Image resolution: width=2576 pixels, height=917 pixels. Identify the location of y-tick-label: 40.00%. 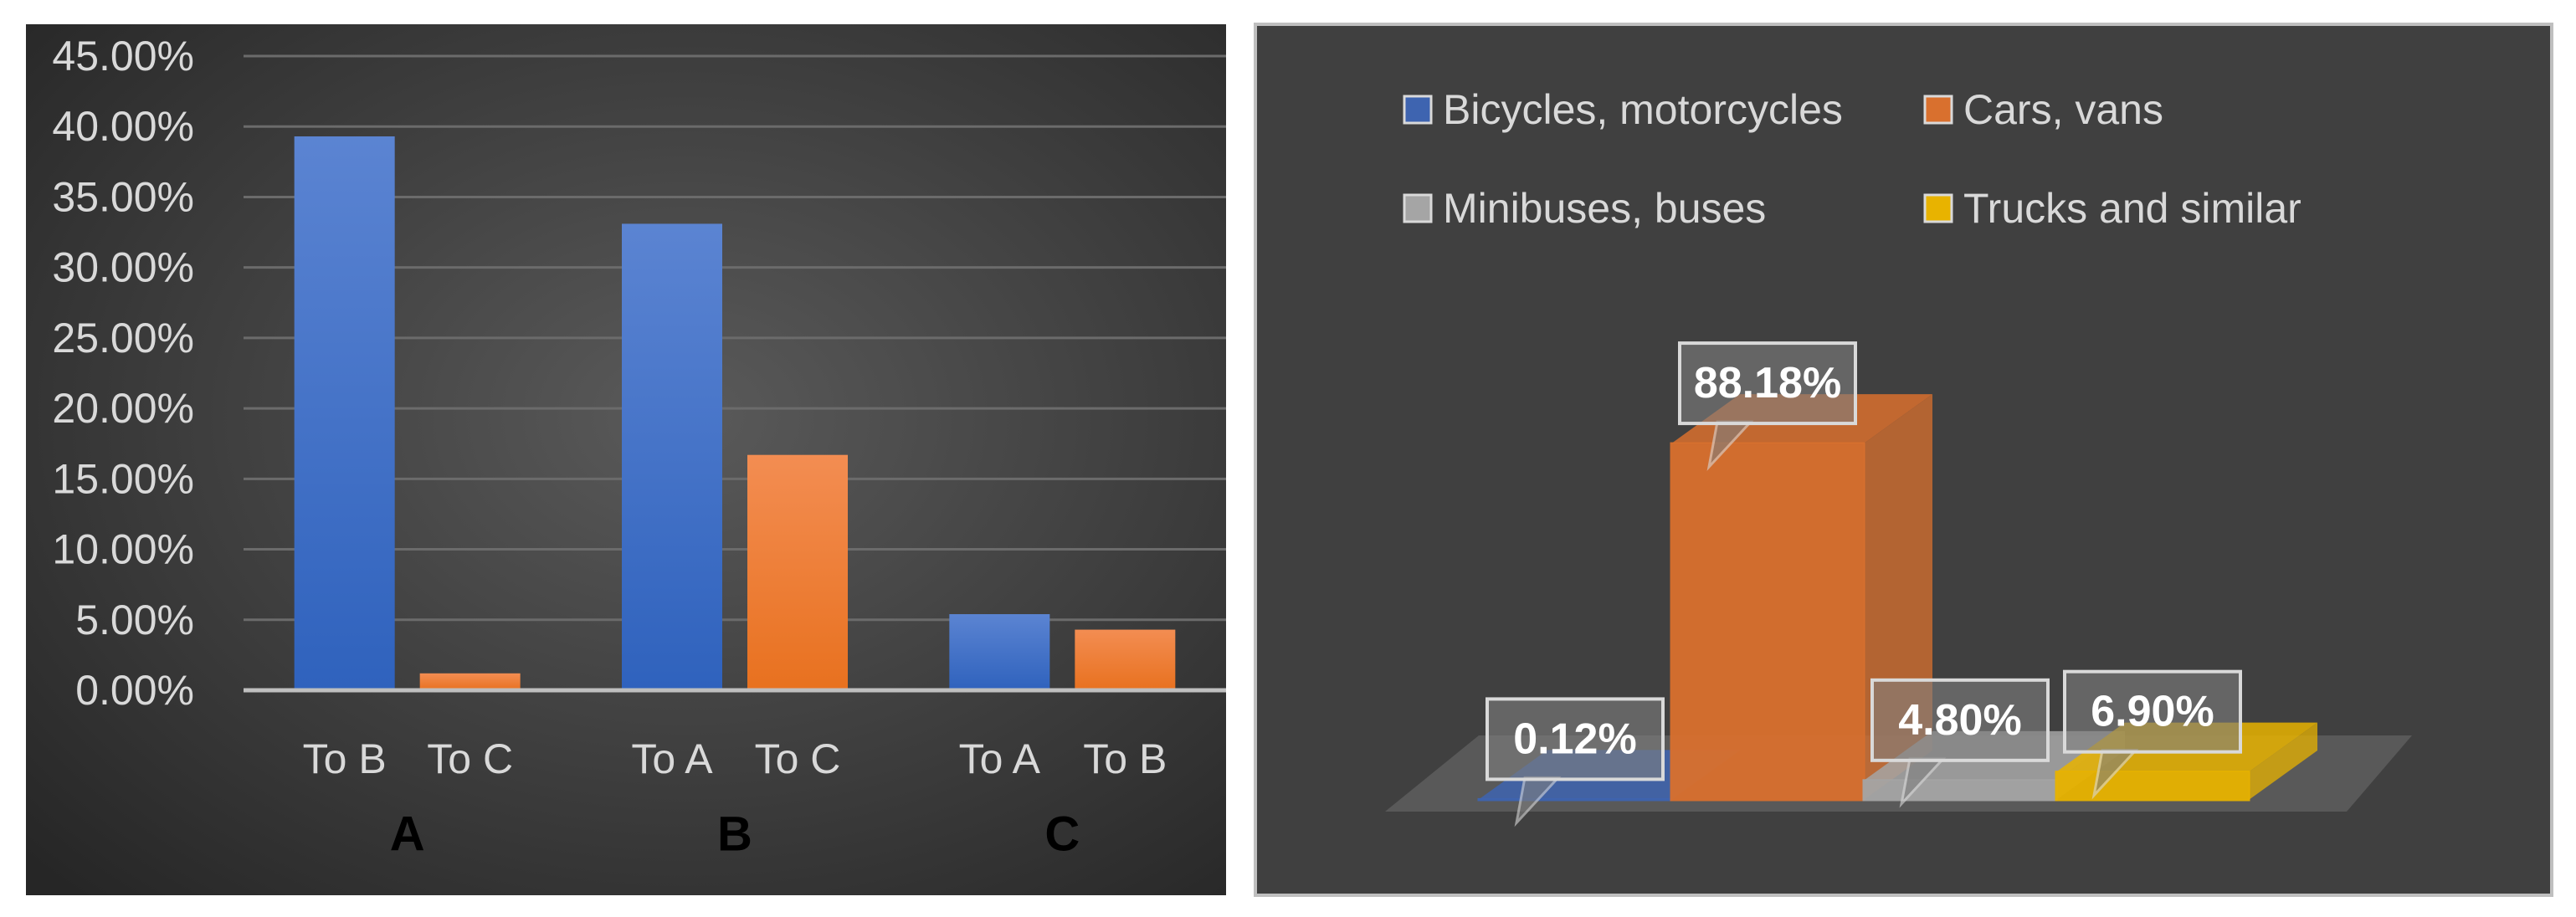
(123, 126).